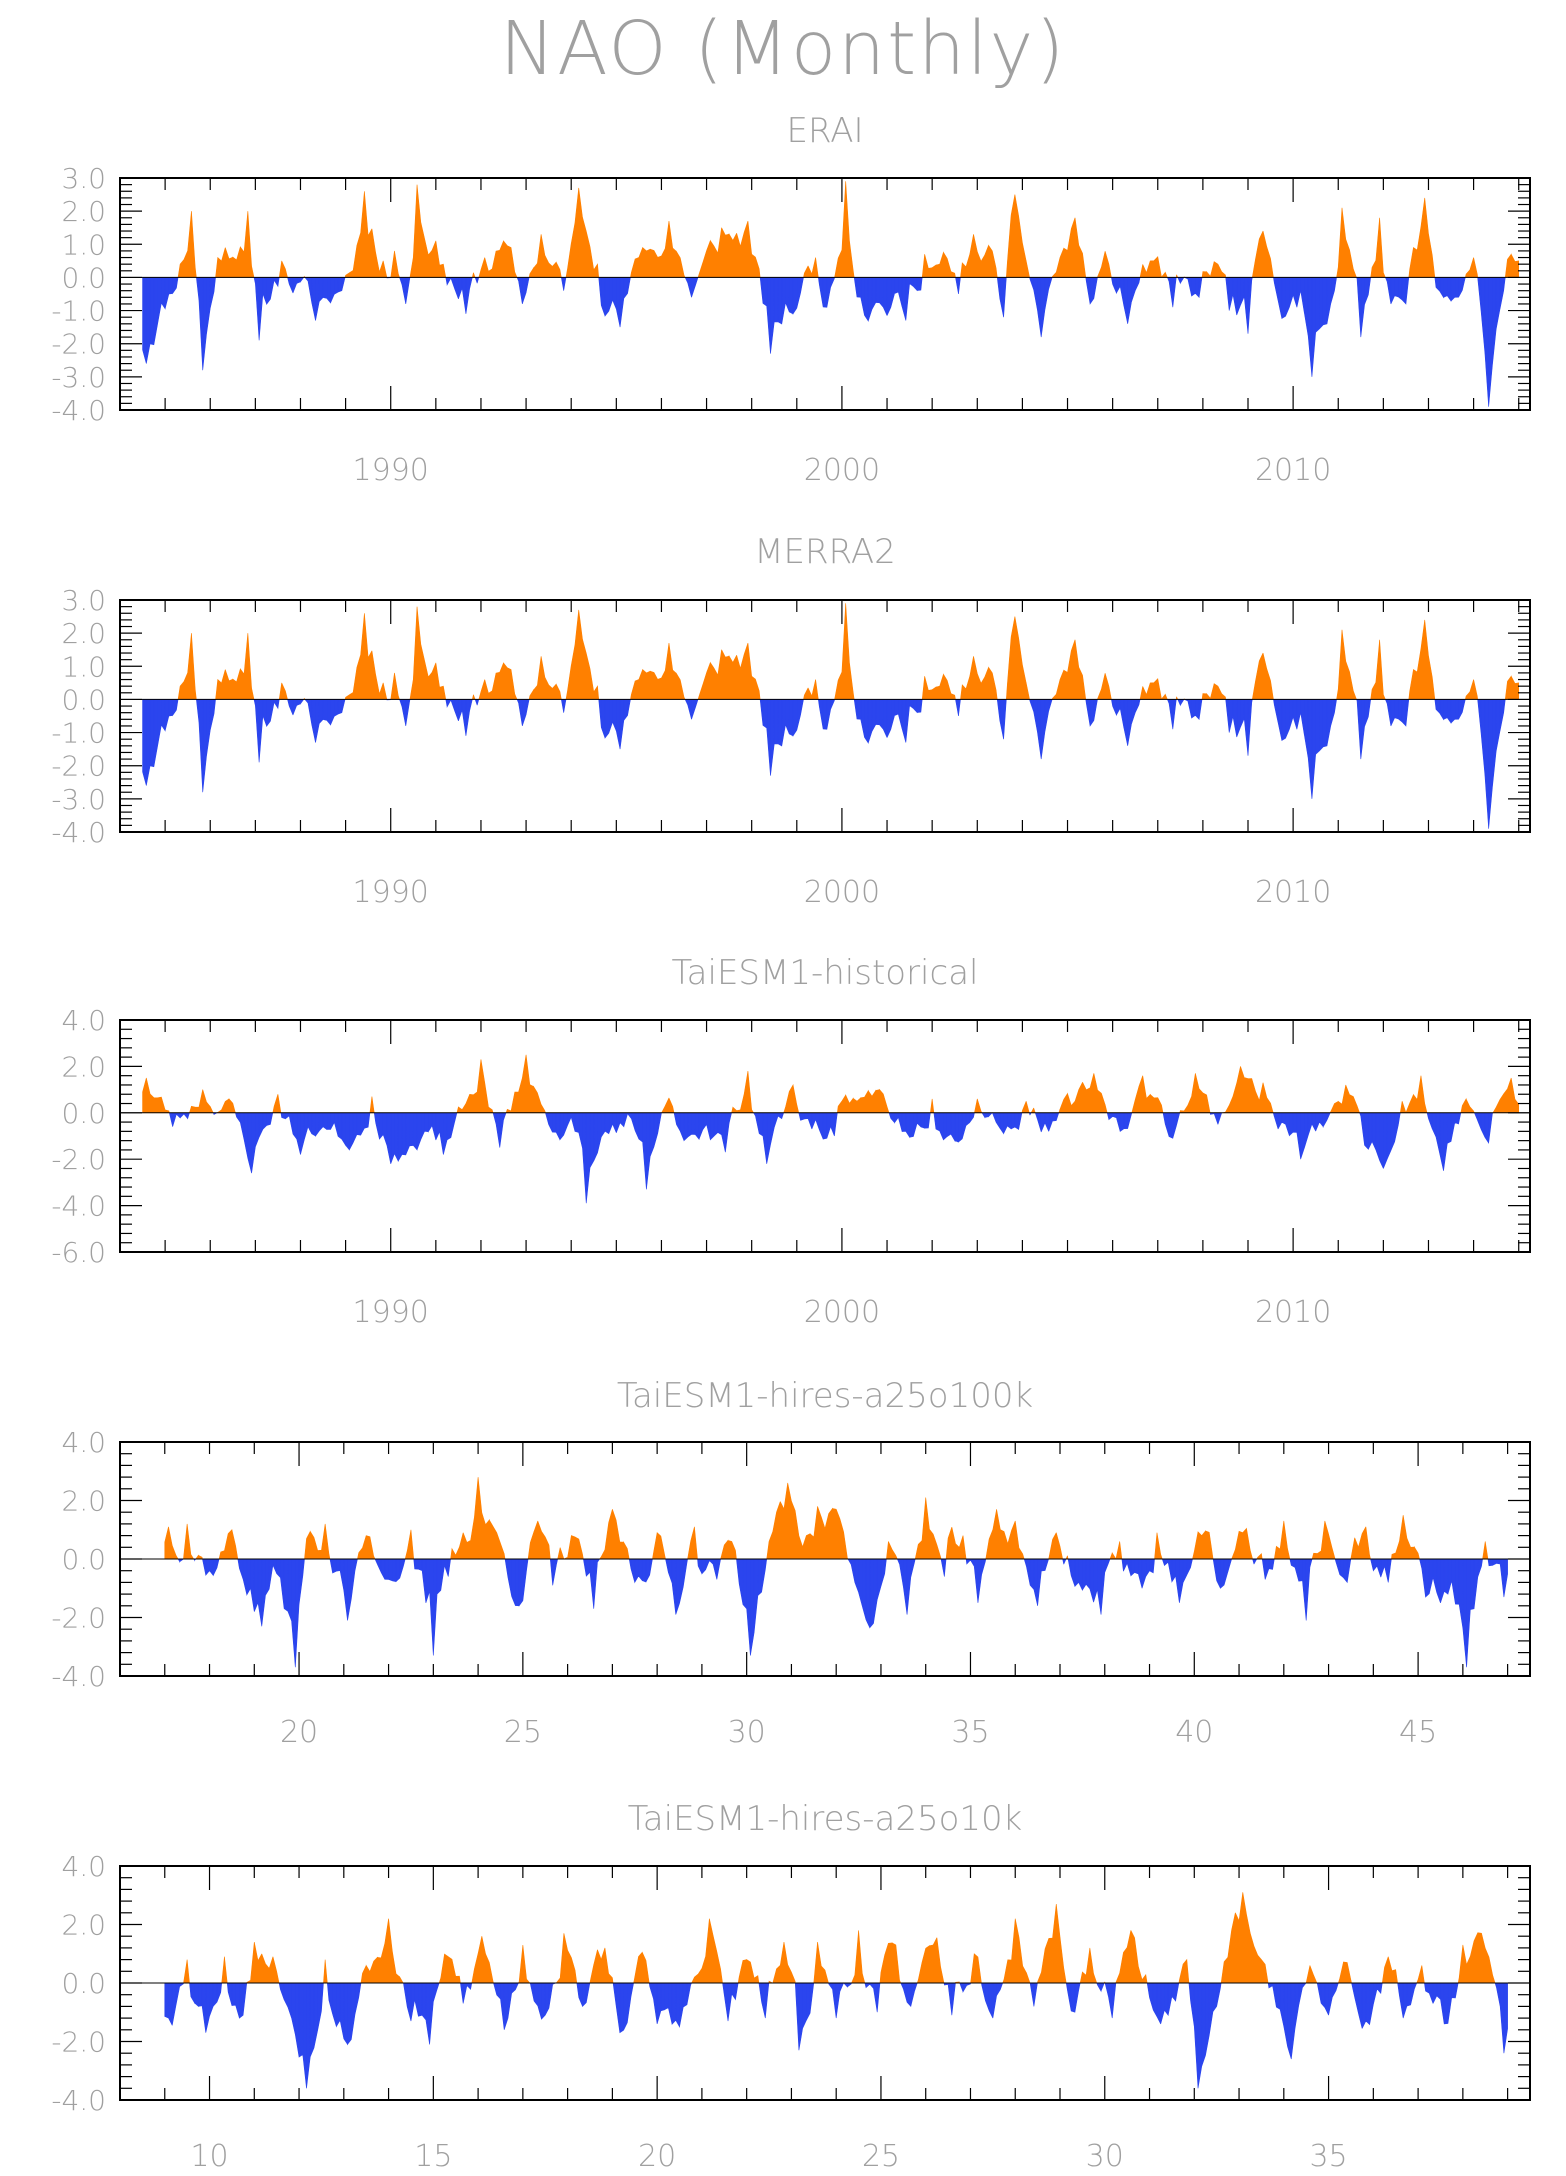 Image resolution: width=1566 pixels, height=2176 pixels. What do you see at coordinates (825, 552) in the screenshot?
I see `panel-title: MERRA2` at bounding box center [825, 552].